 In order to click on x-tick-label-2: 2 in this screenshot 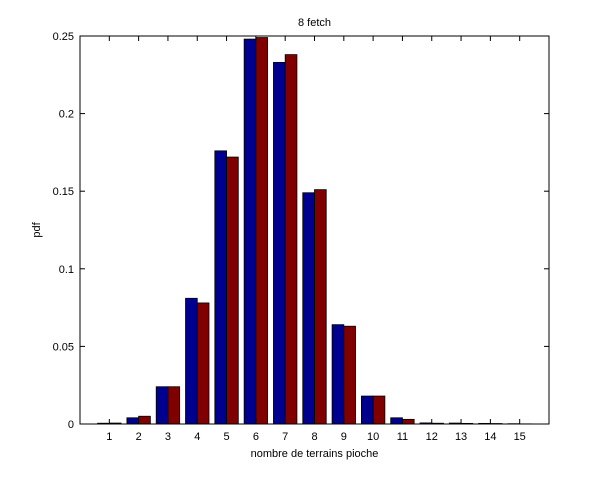, I will do `click(139, 437)`.